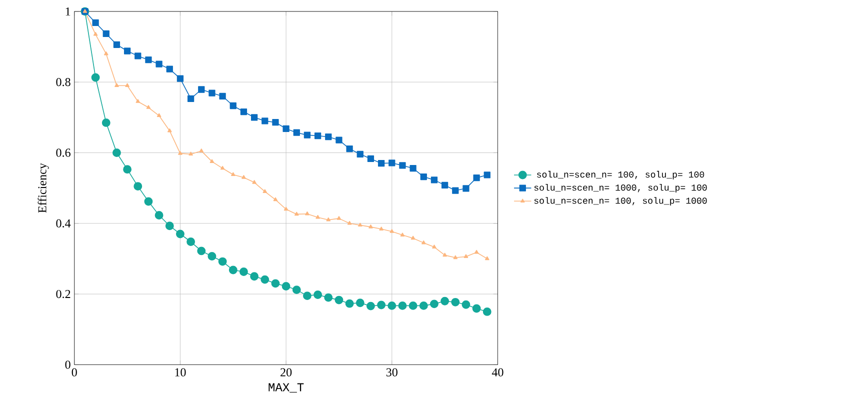 Image resolution: width=861 pixels, height=415 pixels. Describe the element at coordinates (63, 223) in the screenshot. I see `y-tick-label: 0.4` at that location.